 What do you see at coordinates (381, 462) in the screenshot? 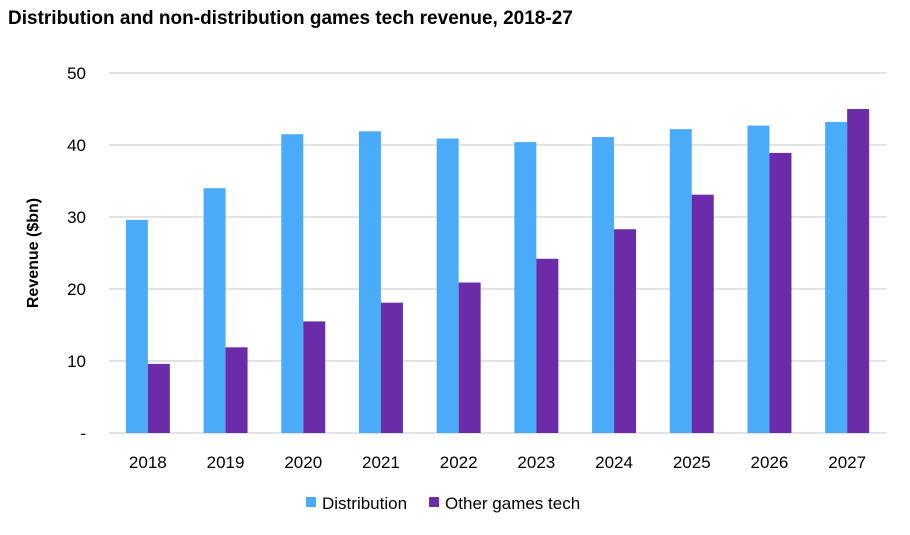
I see `x-tick-label: 2021` at bounding box center [381, 462].